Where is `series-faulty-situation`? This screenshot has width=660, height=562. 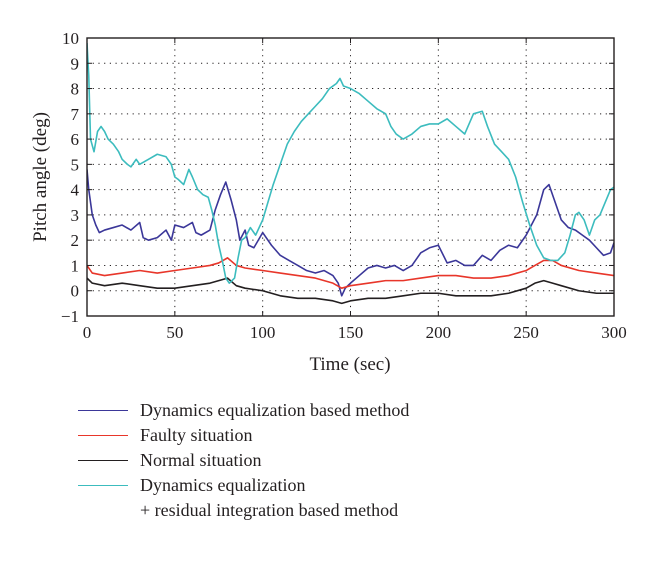
series-faulty-situation is located at coordinates (350, 273).